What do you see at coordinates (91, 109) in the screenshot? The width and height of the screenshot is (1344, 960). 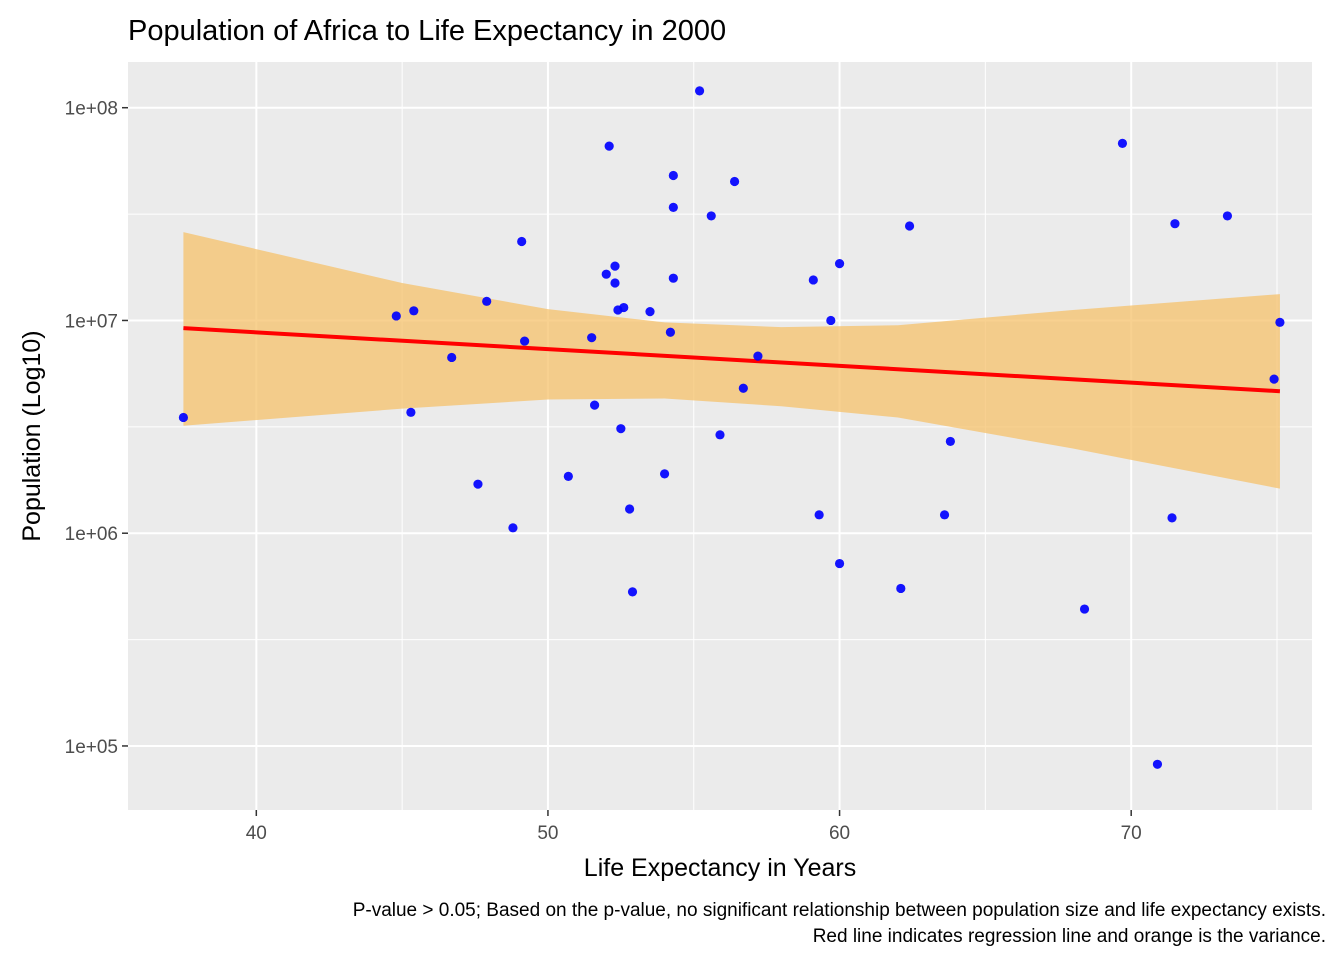 I see `y-tick-label: 1e+08` at bounding box center [91, 109].